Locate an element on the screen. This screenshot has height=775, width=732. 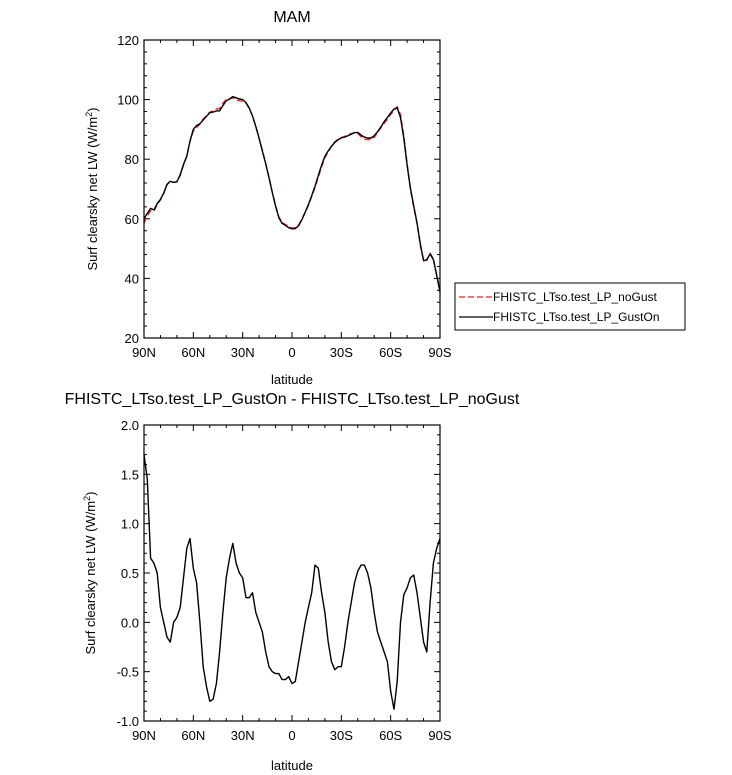
bottom-x-tick-label: 90N is located at coordinates (144, 735).